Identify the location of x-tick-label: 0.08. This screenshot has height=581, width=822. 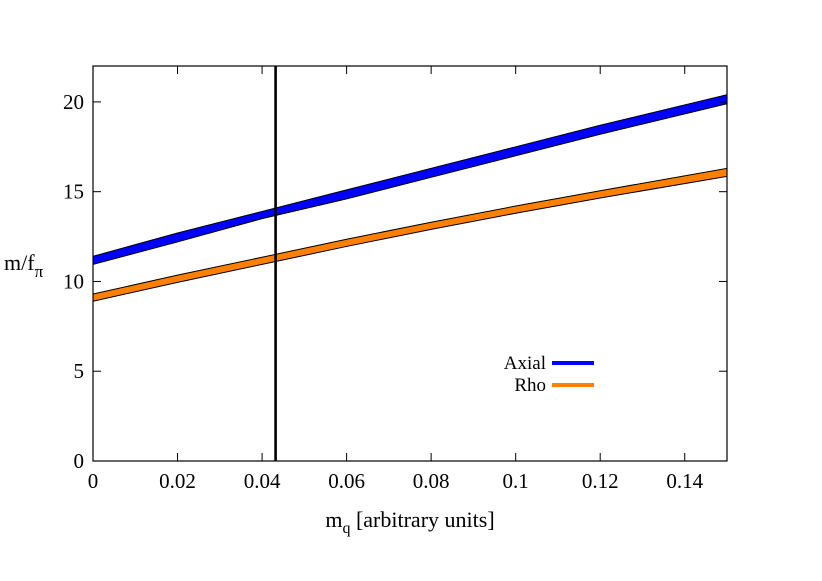
(431, 481).